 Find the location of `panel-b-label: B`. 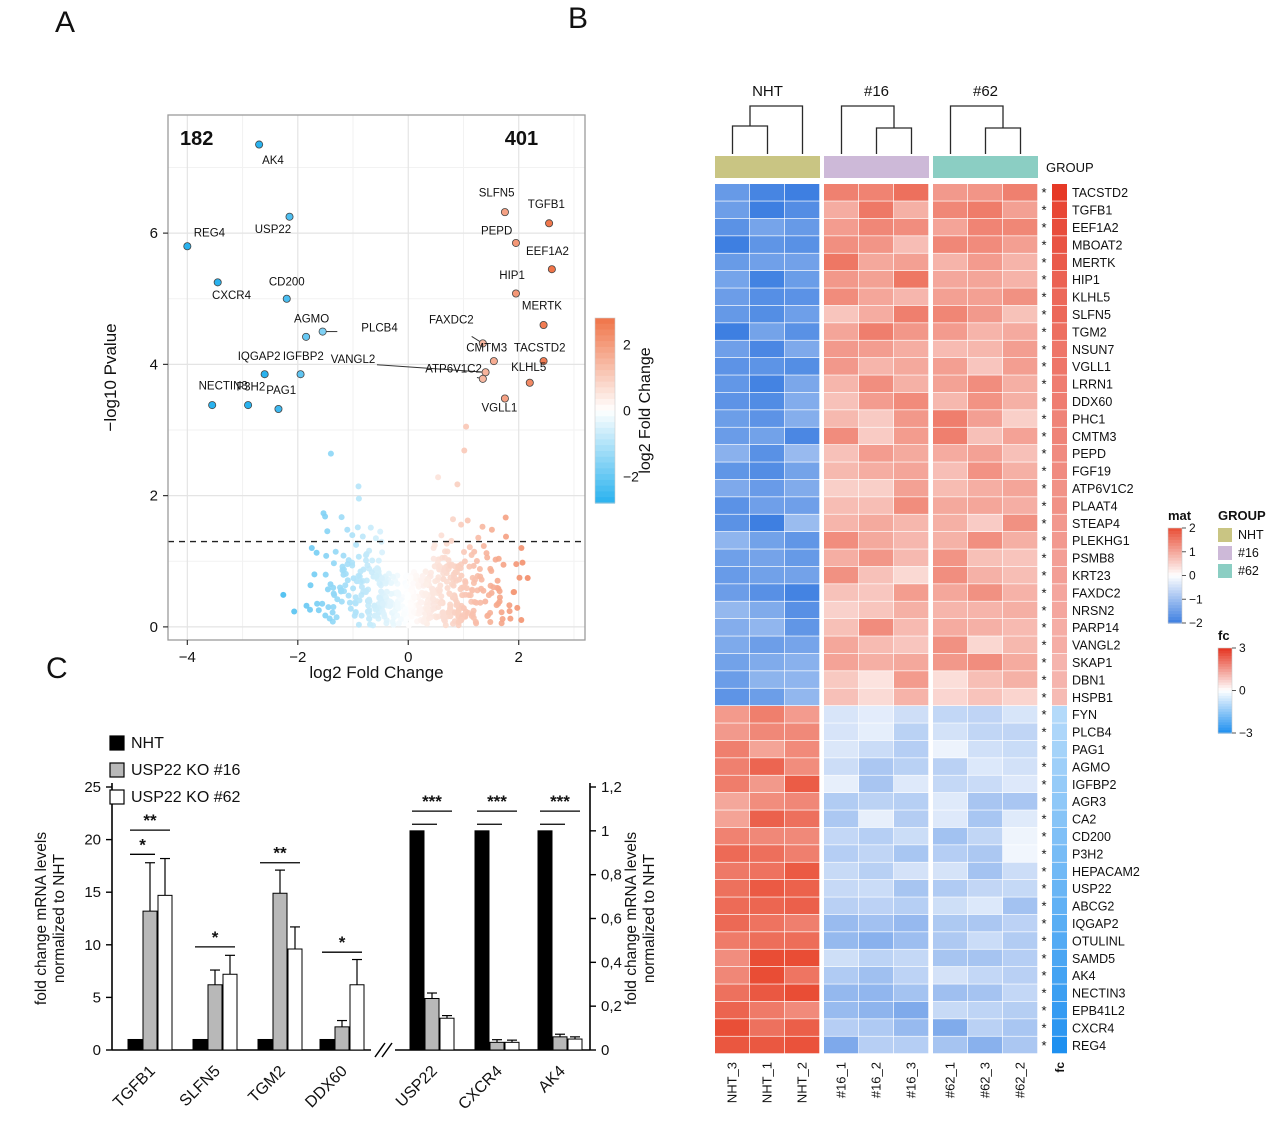

panel-b-label: B is located at coordinates (578, 18).